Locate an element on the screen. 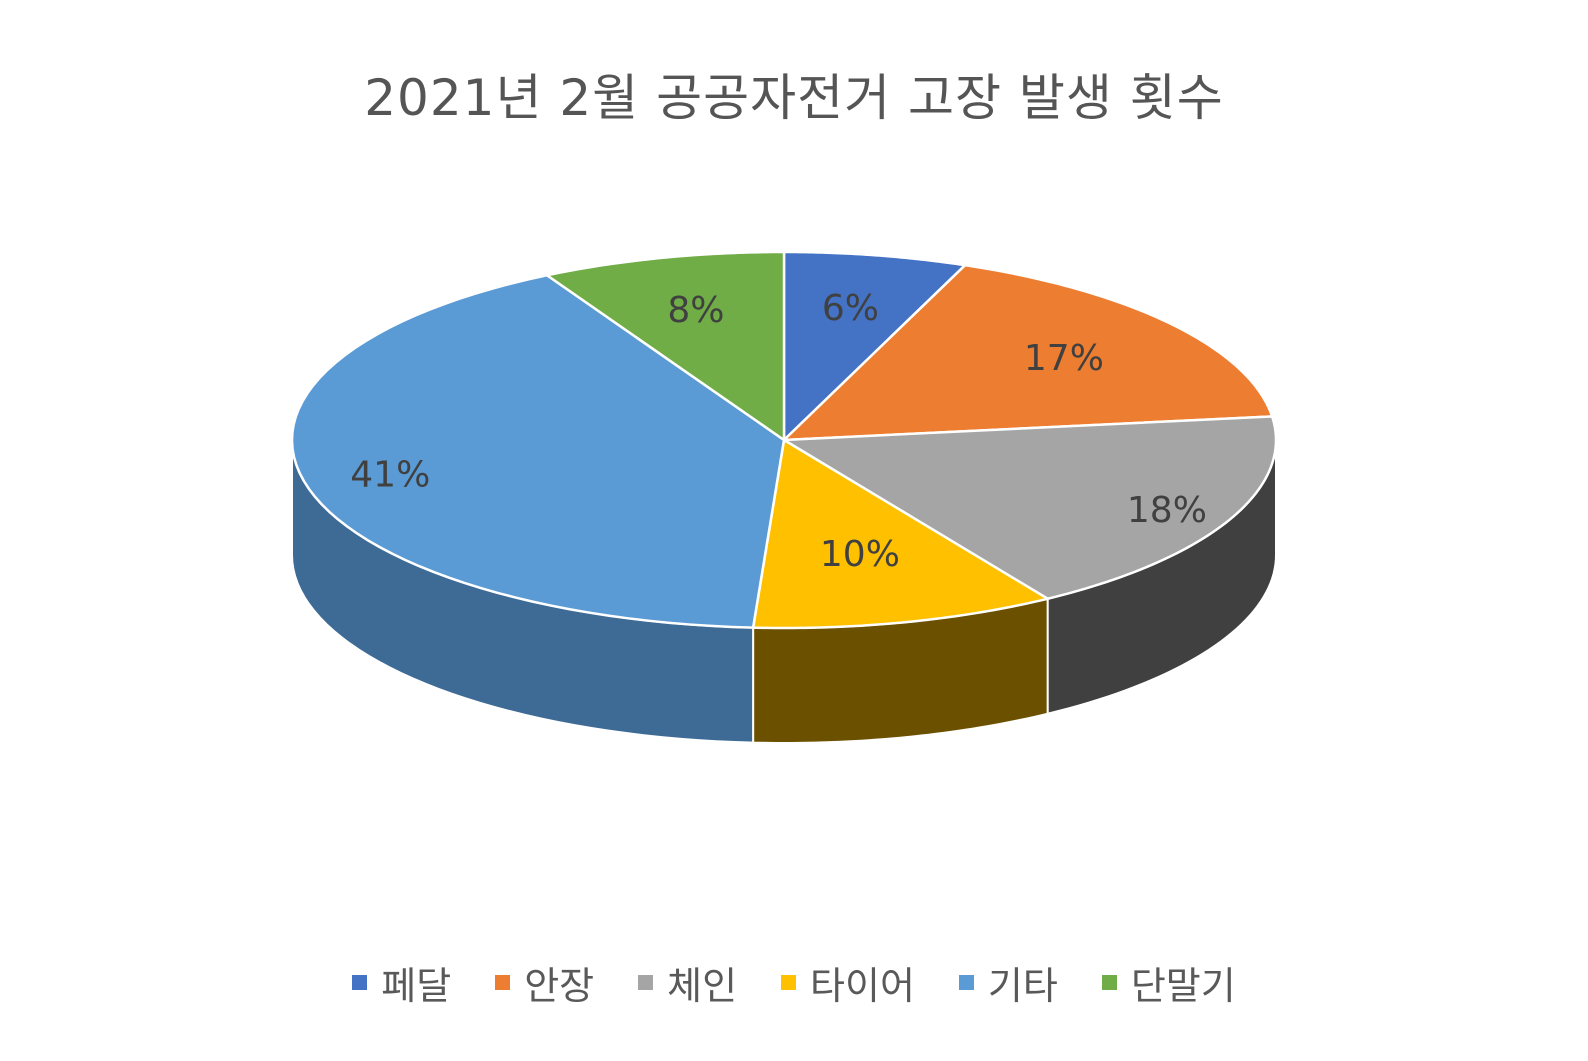  legend-label: 타이어 is located at coordinates (862, 986).